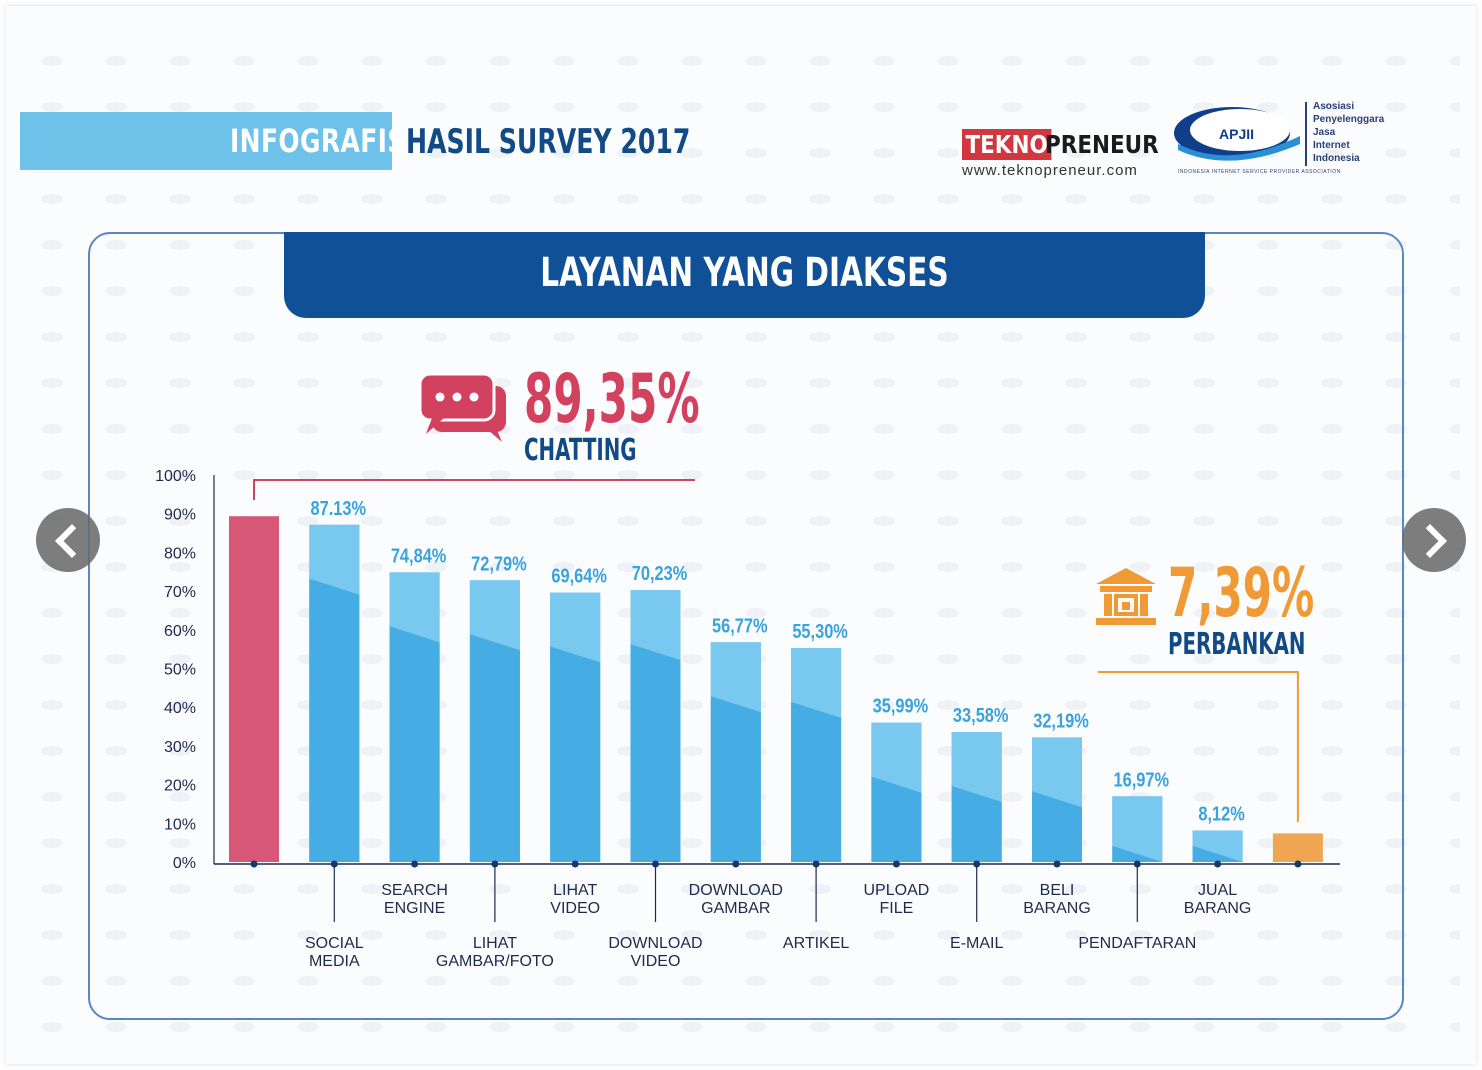 The image size is (1482, 1070). What do you see at coordinates (318, 141) in the screenshot?
I see `header-infografis: INFOGRAFIS` at bounding box center [318, 141].